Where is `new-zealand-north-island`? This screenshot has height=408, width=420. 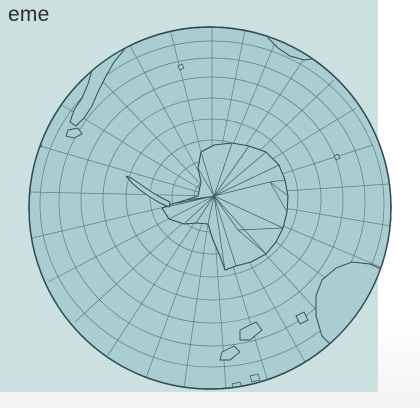 new-zealand-north-island is located at coordinates (230, 353).